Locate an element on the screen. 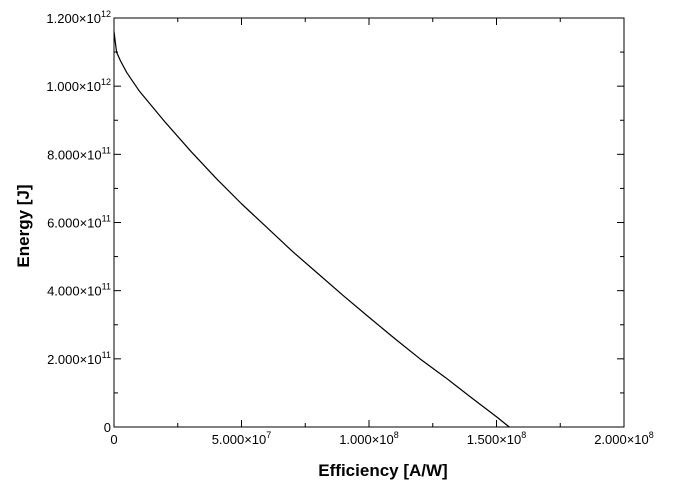 This screenshot has width=676, height=486. y-tick-label: 6.000×10¹¹ is located at coordinates (79, 222).